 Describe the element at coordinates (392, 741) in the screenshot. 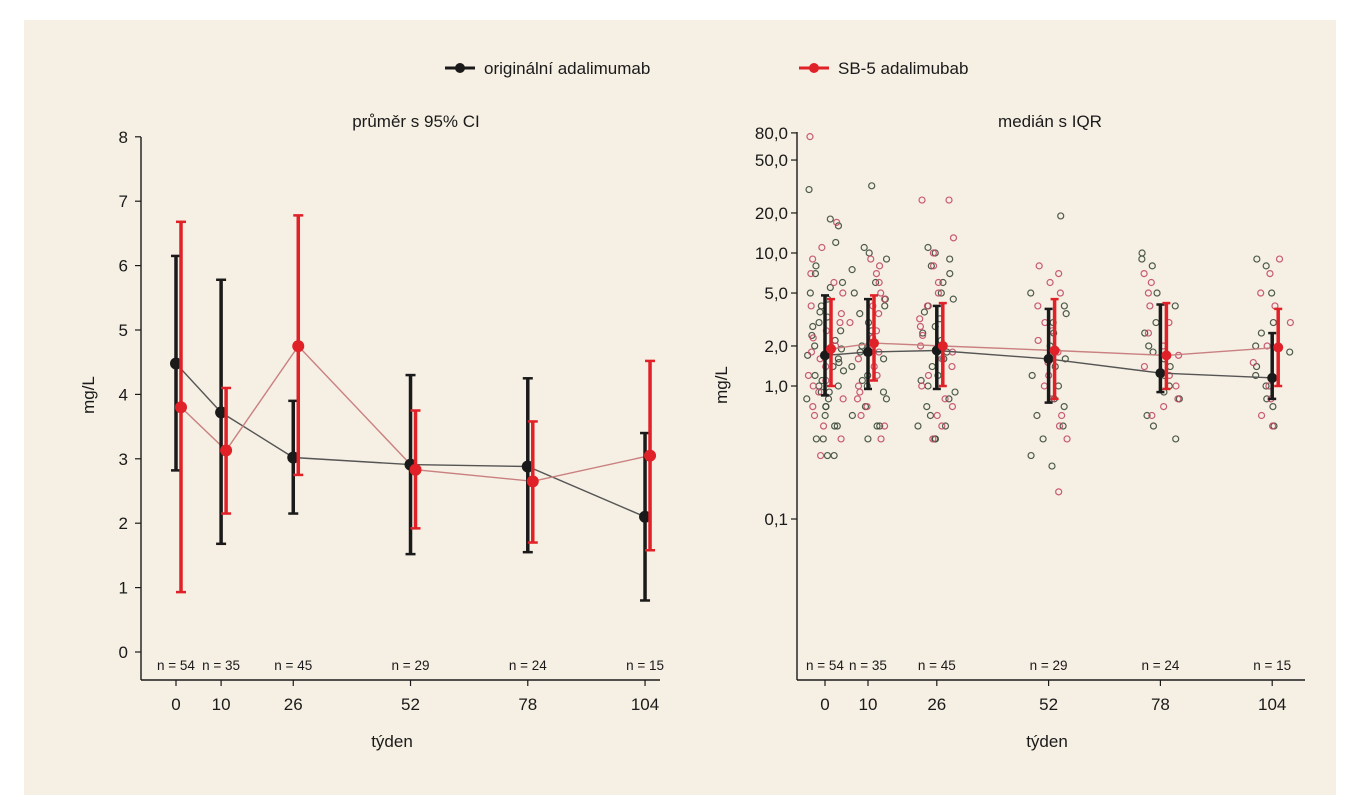

I see `chart-left-xlabel: týden` at that location.